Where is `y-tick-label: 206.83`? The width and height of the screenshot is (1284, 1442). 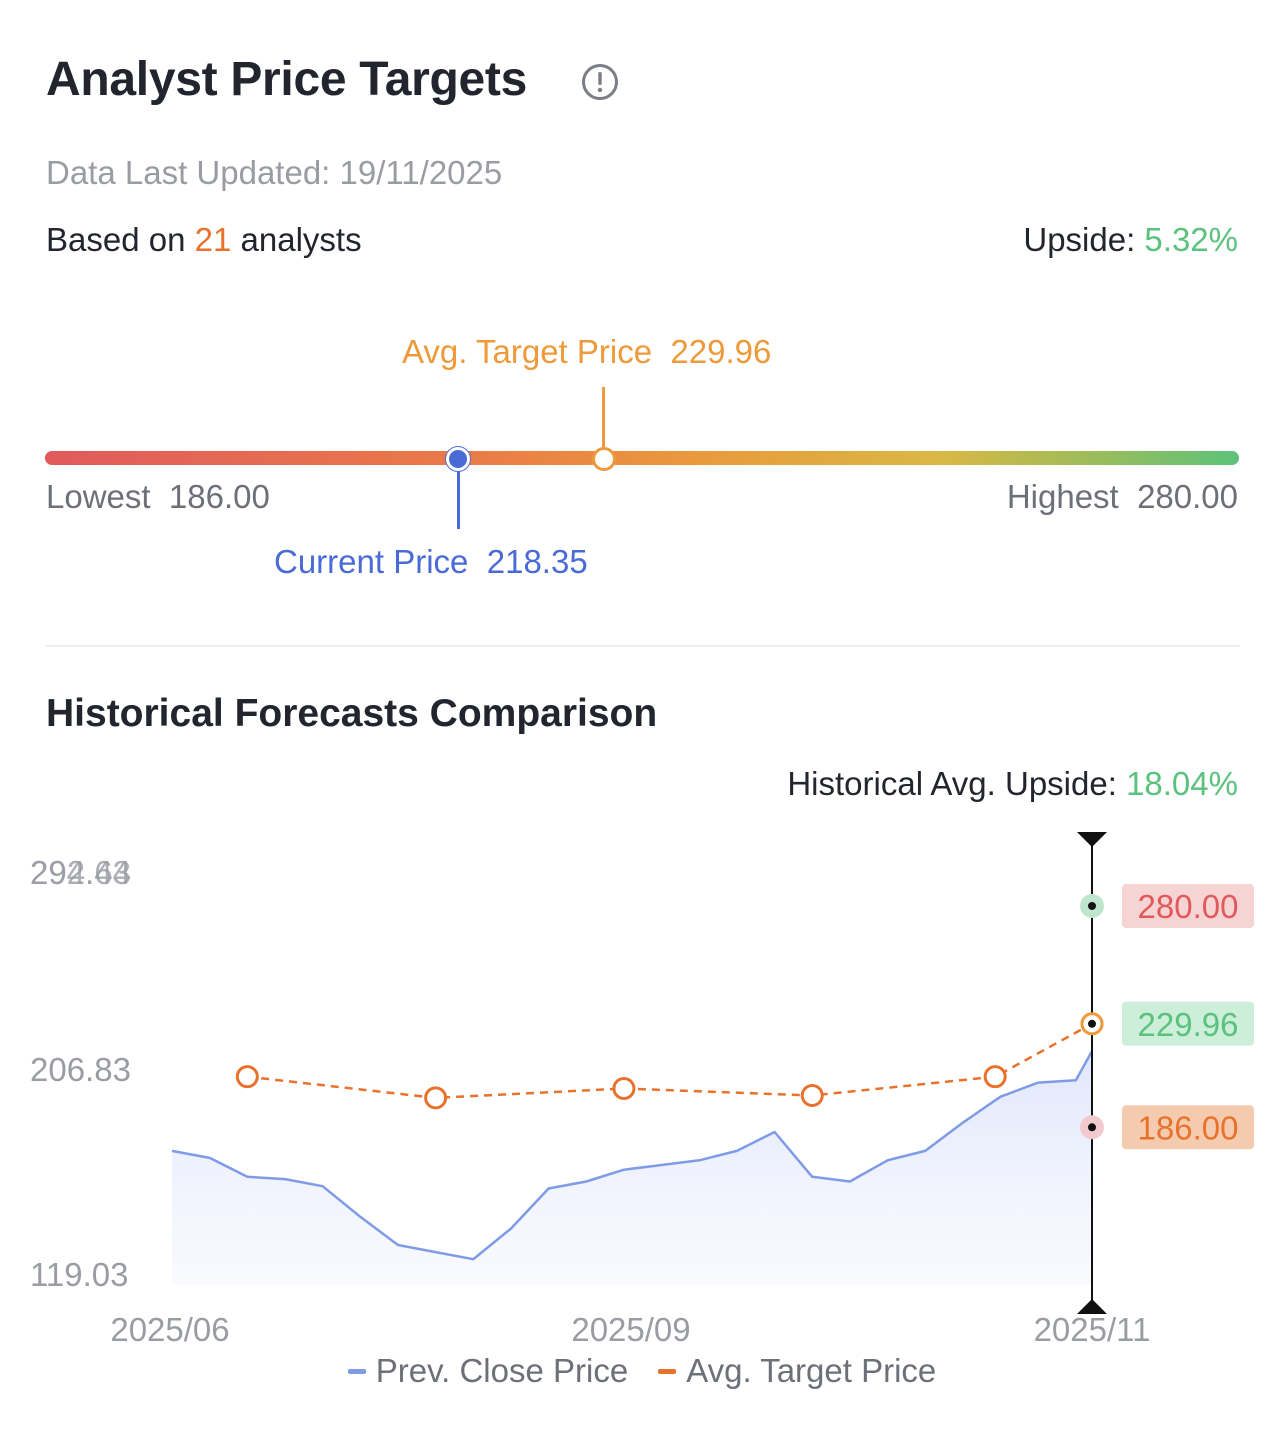
y-tick-label: 206.83 is located at coordinates (80, 1069).